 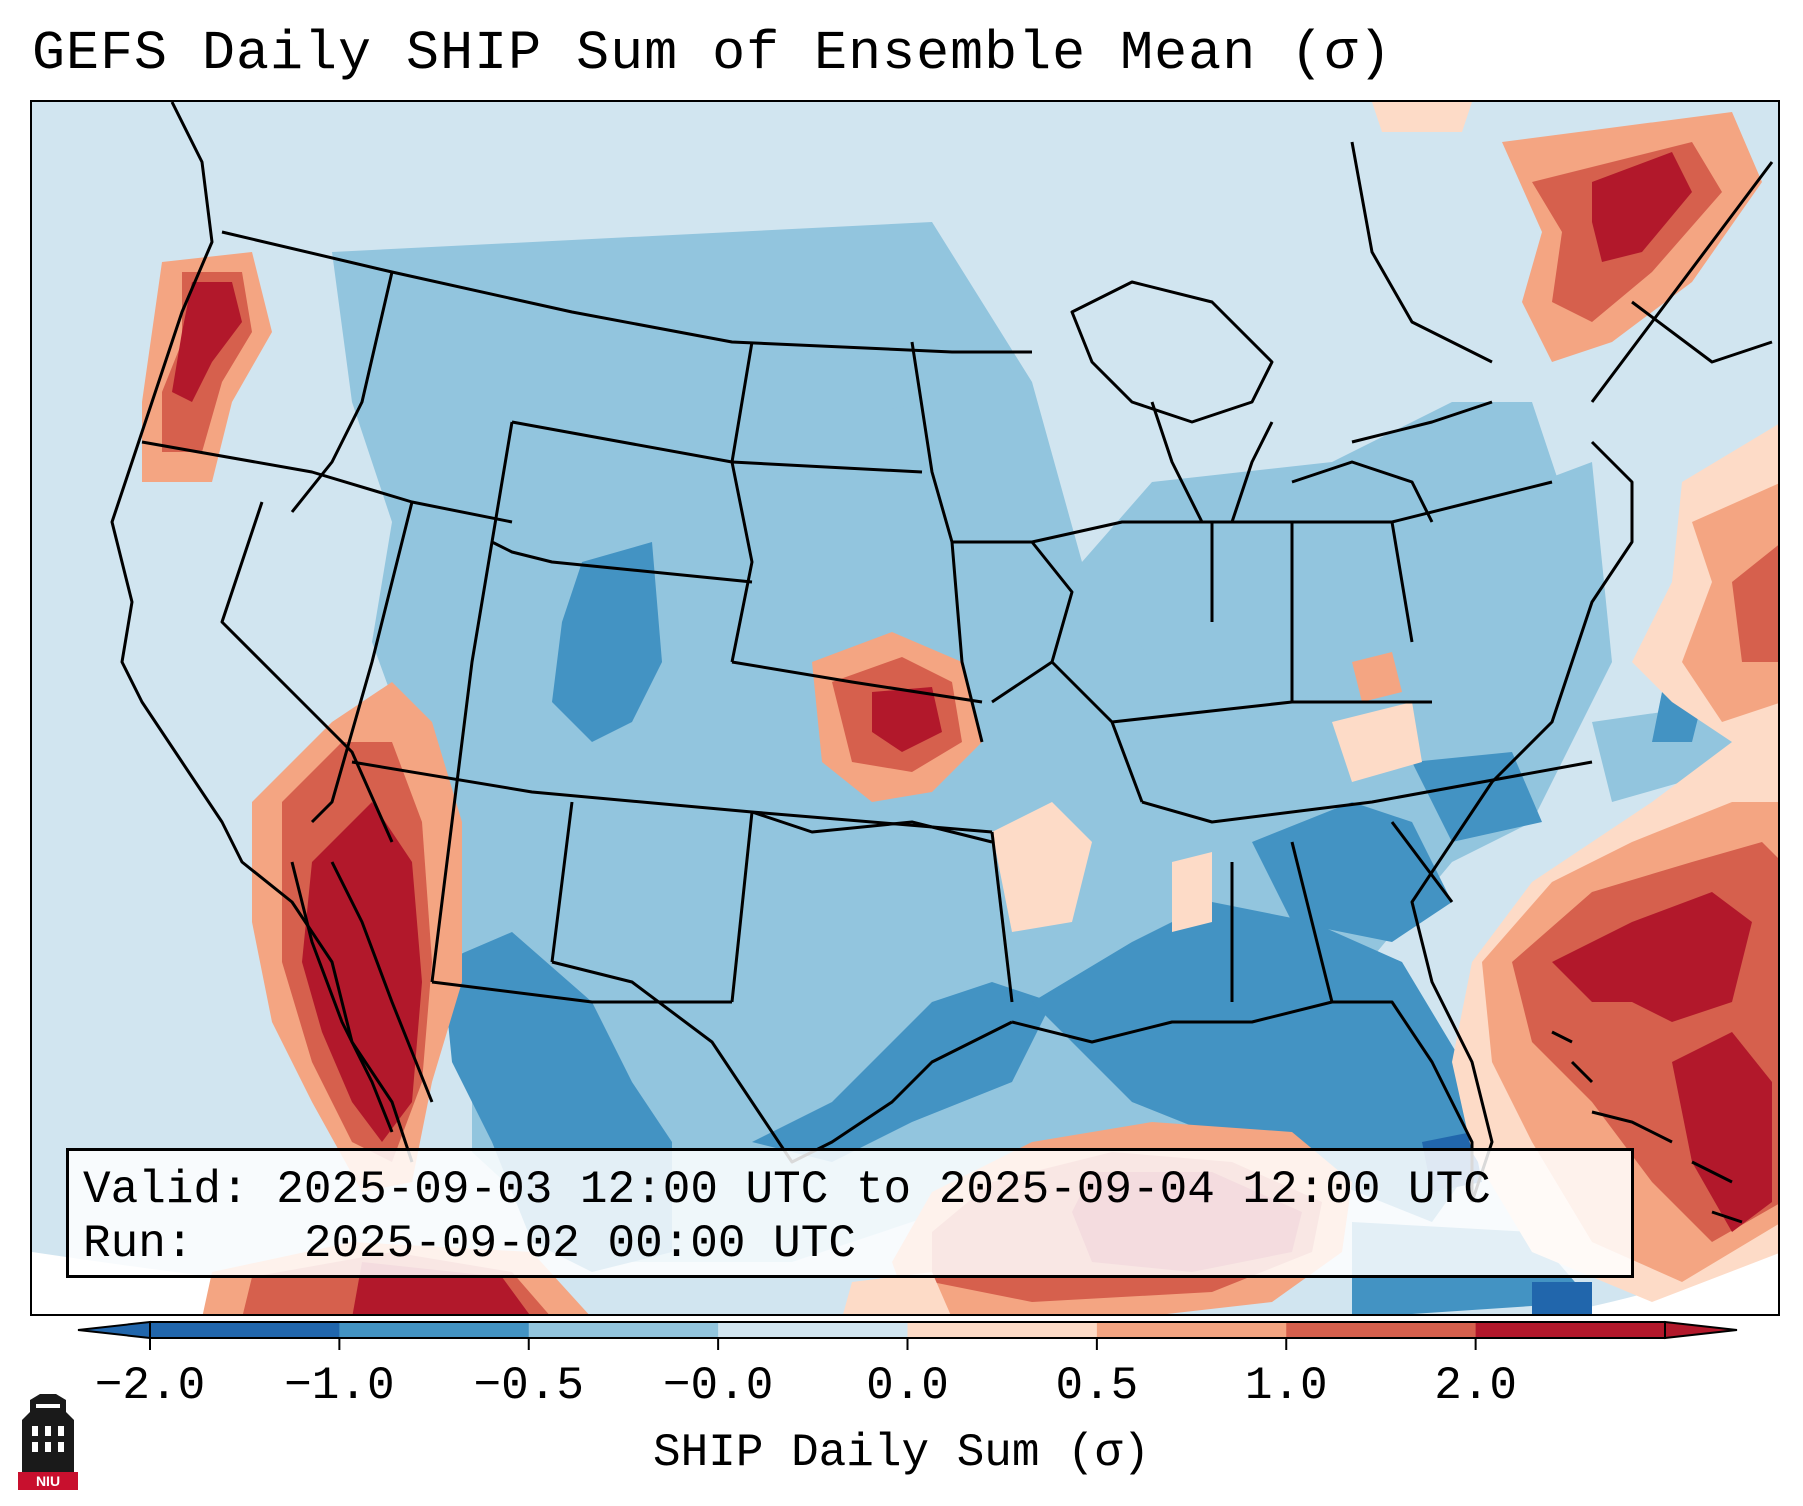 I want to click on colorbar-tick-label: −0.0, so click(x=718, y=1386).